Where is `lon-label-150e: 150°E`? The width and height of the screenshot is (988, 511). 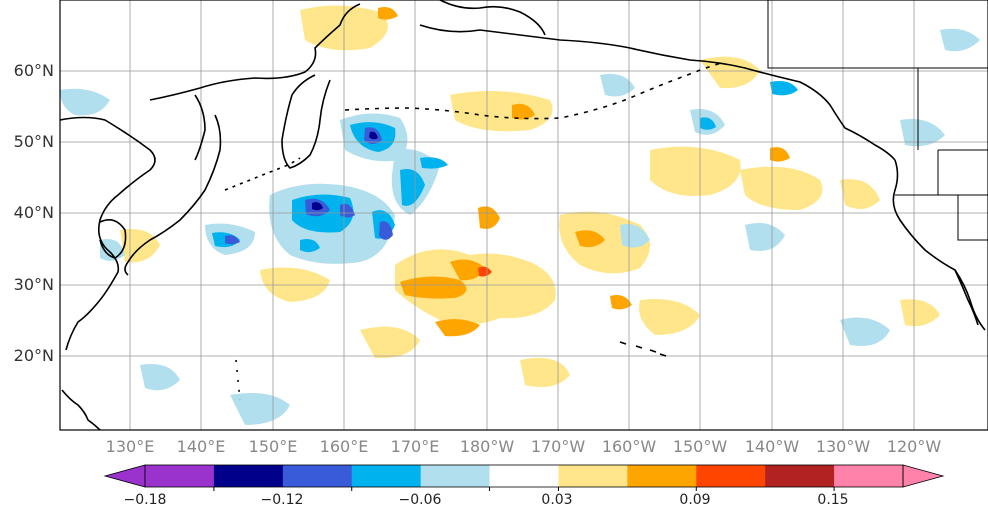 lon-label-150e: 150°E is located at coordinates (273, 446).